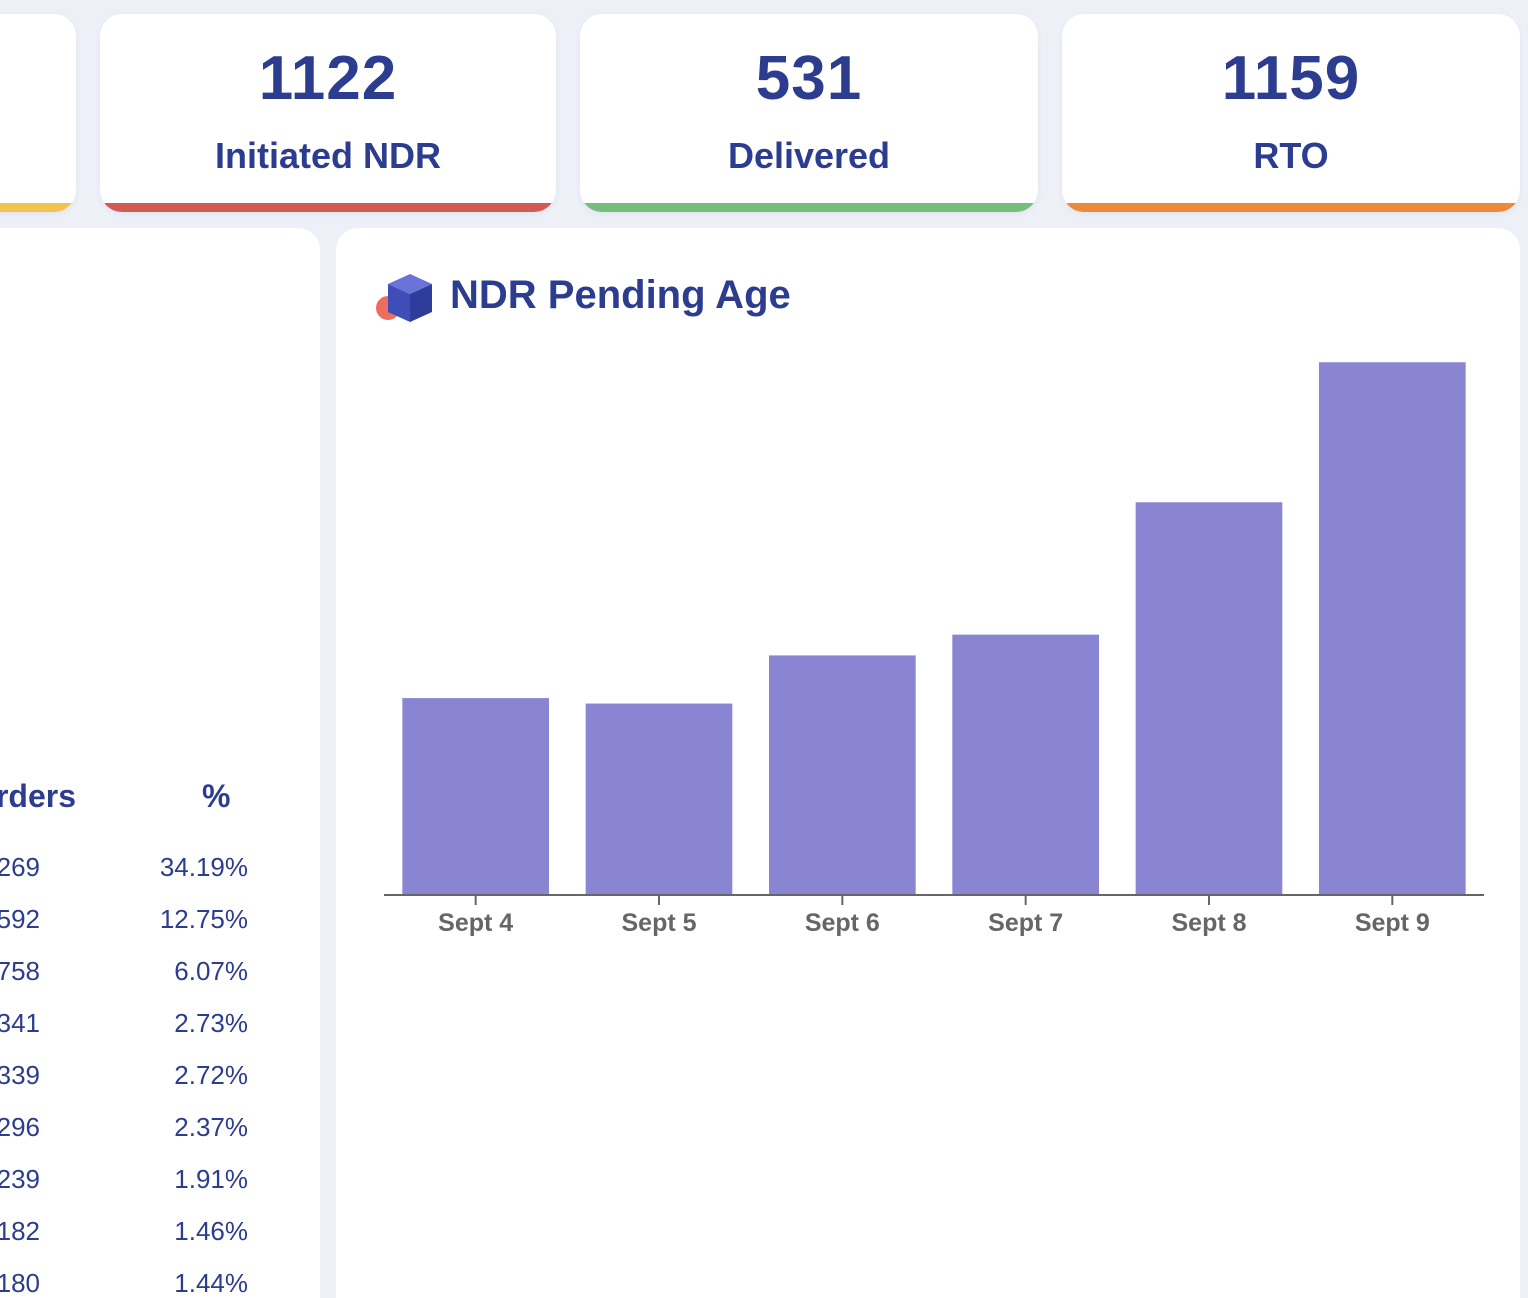 This screenshot has width=1528, height=1298. What do you see at coordinates (160, 1134) in the screenshot?
I see `table-row: 296 2.37%` at bounding box center [160, 1134].